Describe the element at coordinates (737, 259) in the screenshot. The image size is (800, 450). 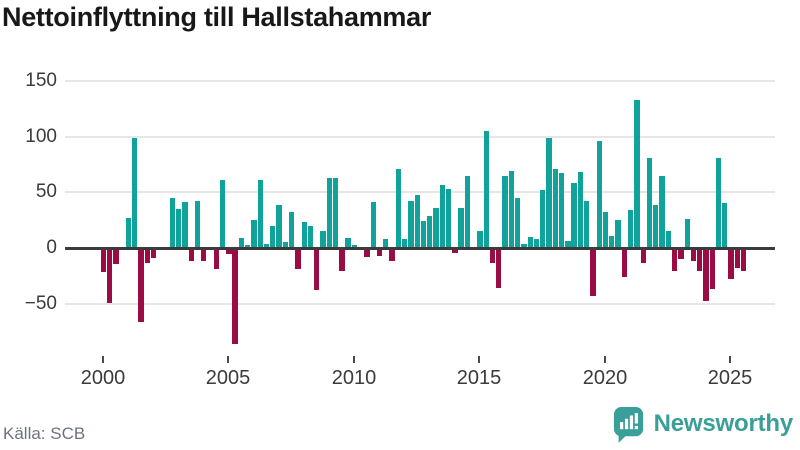
I see `bar-2025-q2` at that location.